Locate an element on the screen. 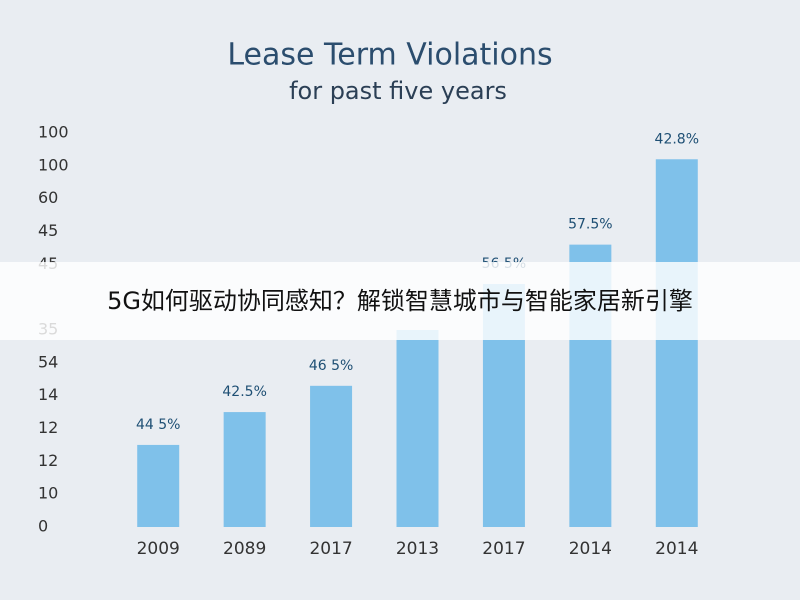  x-tick-label: 2009 is located at coordinates (158, 549).